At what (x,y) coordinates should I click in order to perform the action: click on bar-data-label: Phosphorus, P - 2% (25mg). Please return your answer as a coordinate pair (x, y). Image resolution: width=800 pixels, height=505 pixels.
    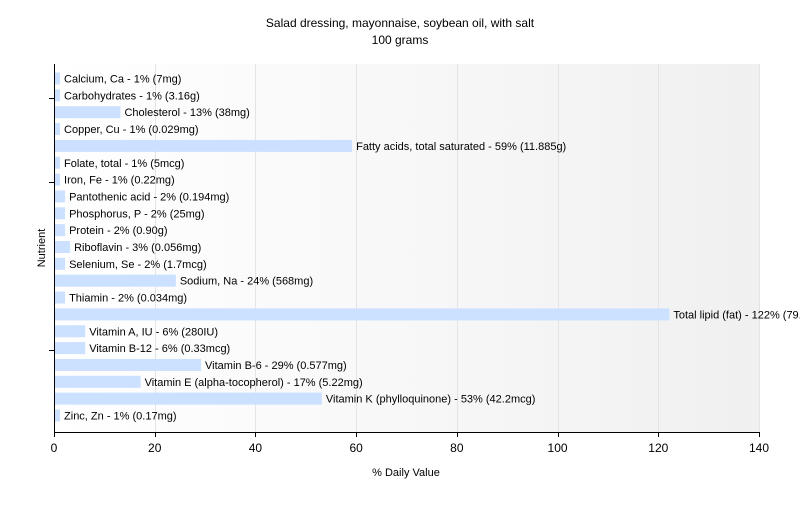
    Looking at the image, I should click on (137, 214).